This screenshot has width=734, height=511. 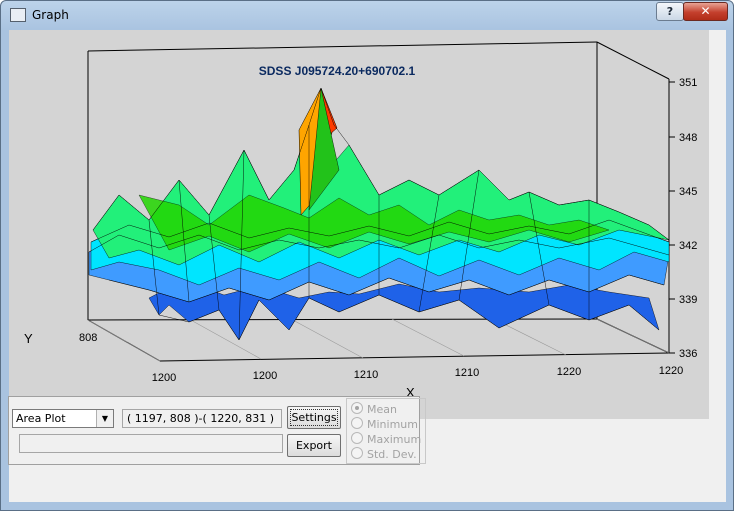 What do you see at coordinates (378, 340) in the screenshot?
I see `floor-grid` at bounding box center [378, 340].